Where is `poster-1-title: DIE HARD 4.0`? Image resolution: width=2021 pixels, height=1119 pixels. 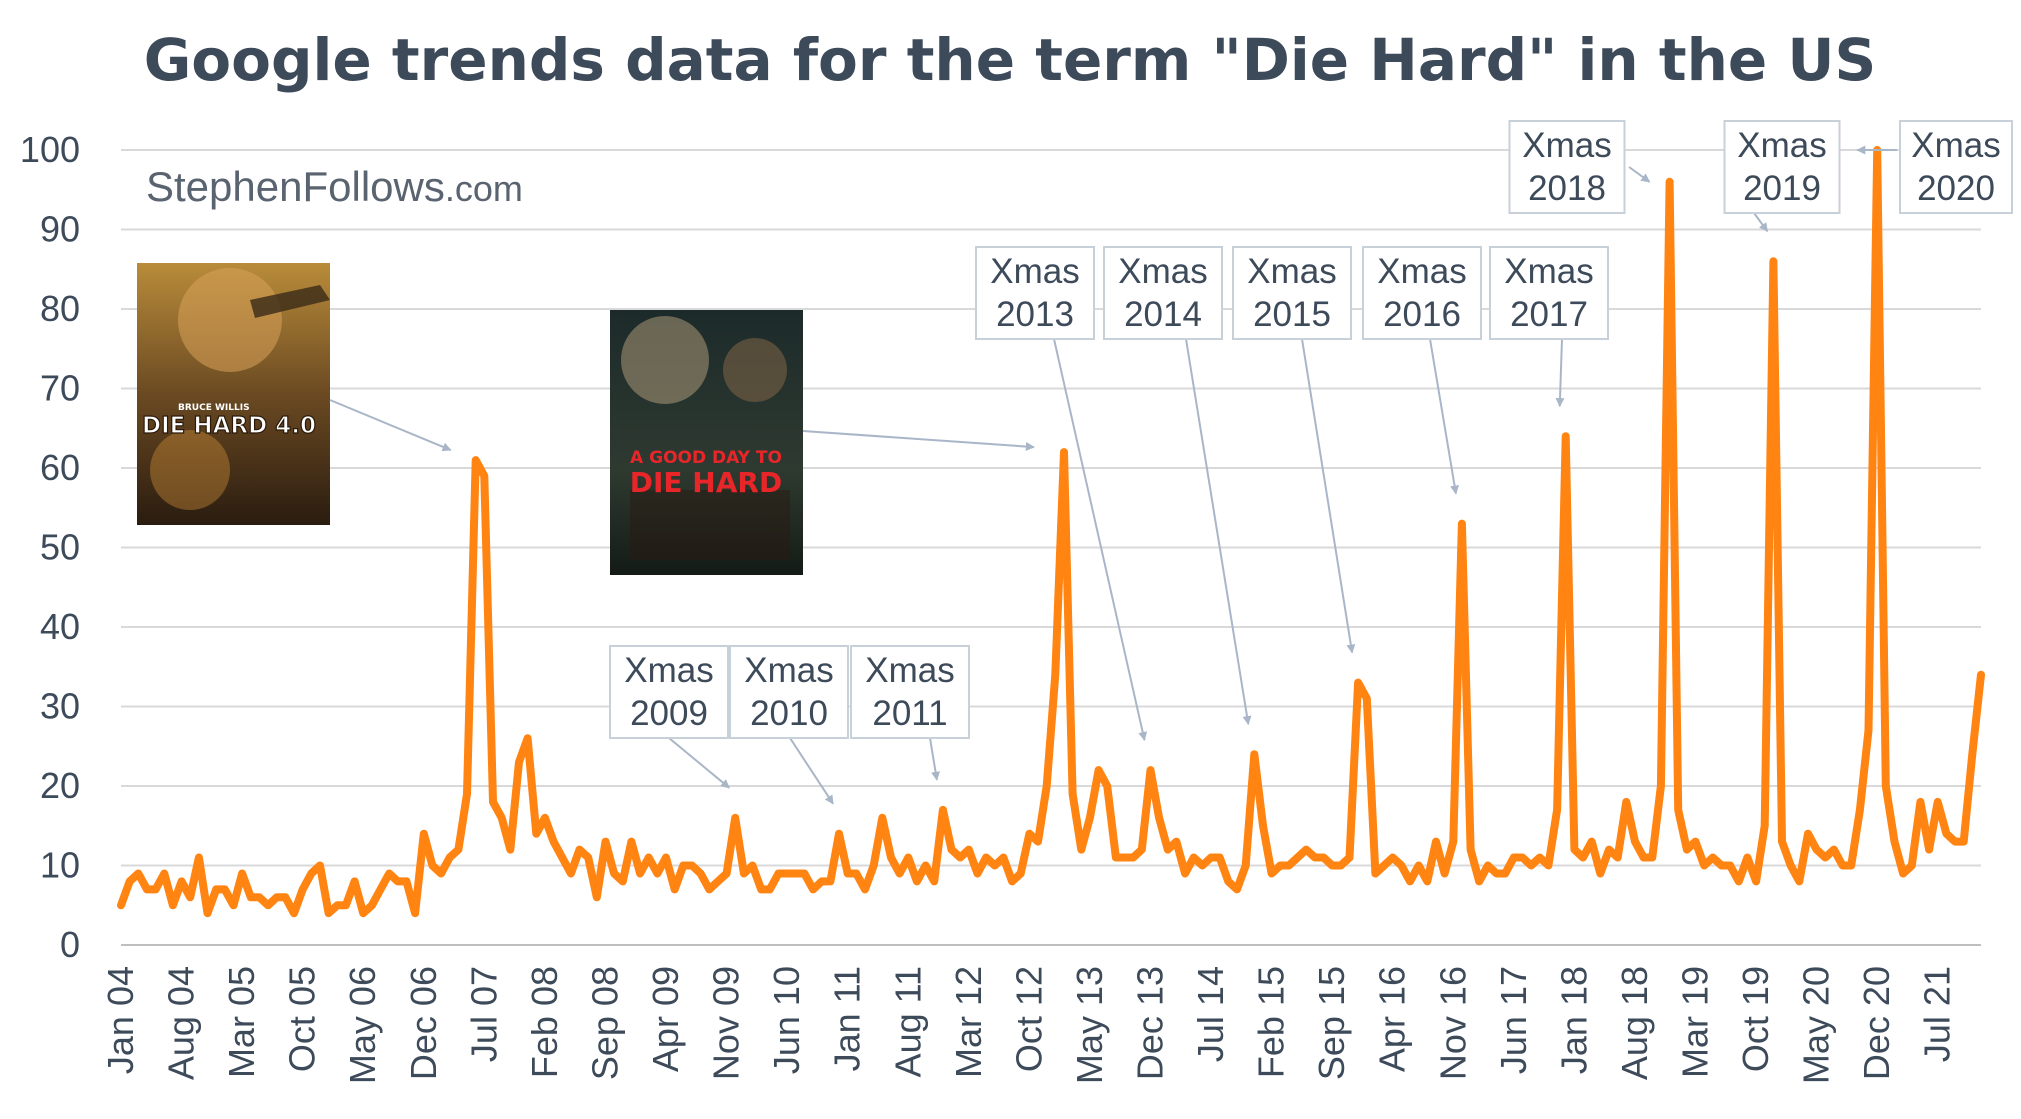
poster-1-title: DIE HARD 4.0 is located at coordinates (229, 426).